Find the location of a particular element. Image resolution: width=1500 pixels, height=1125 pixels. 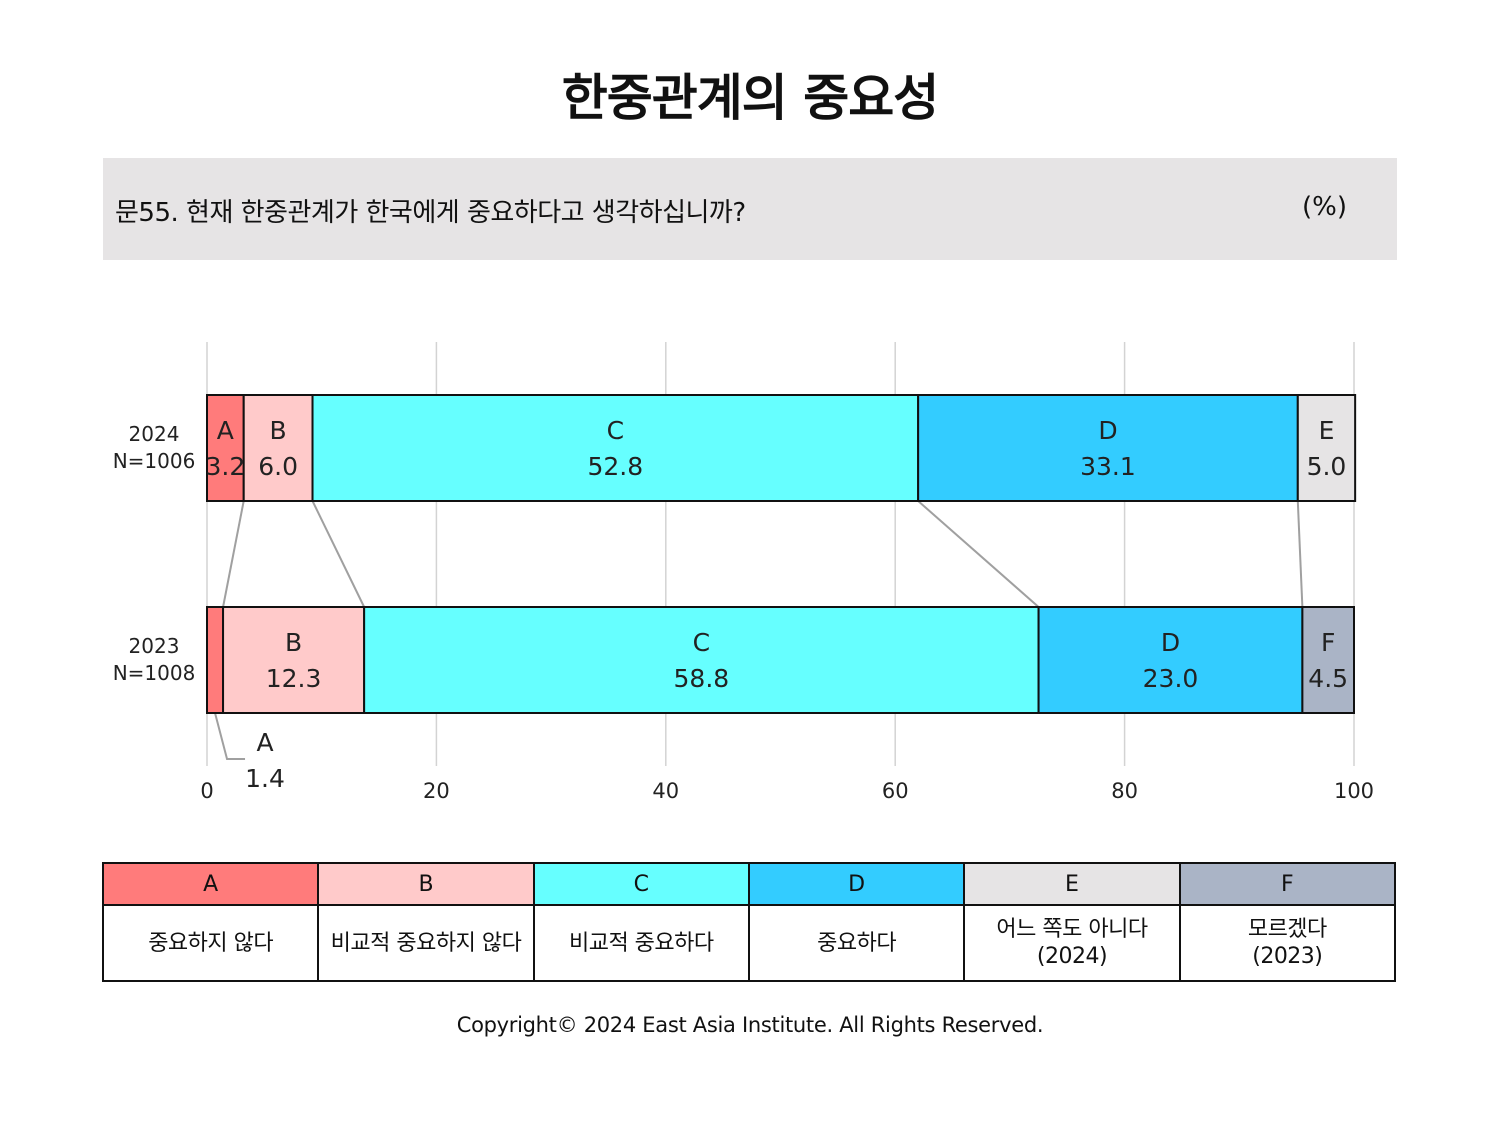

legend-label-d: 중요하다 is located at coordinates (856, 943).